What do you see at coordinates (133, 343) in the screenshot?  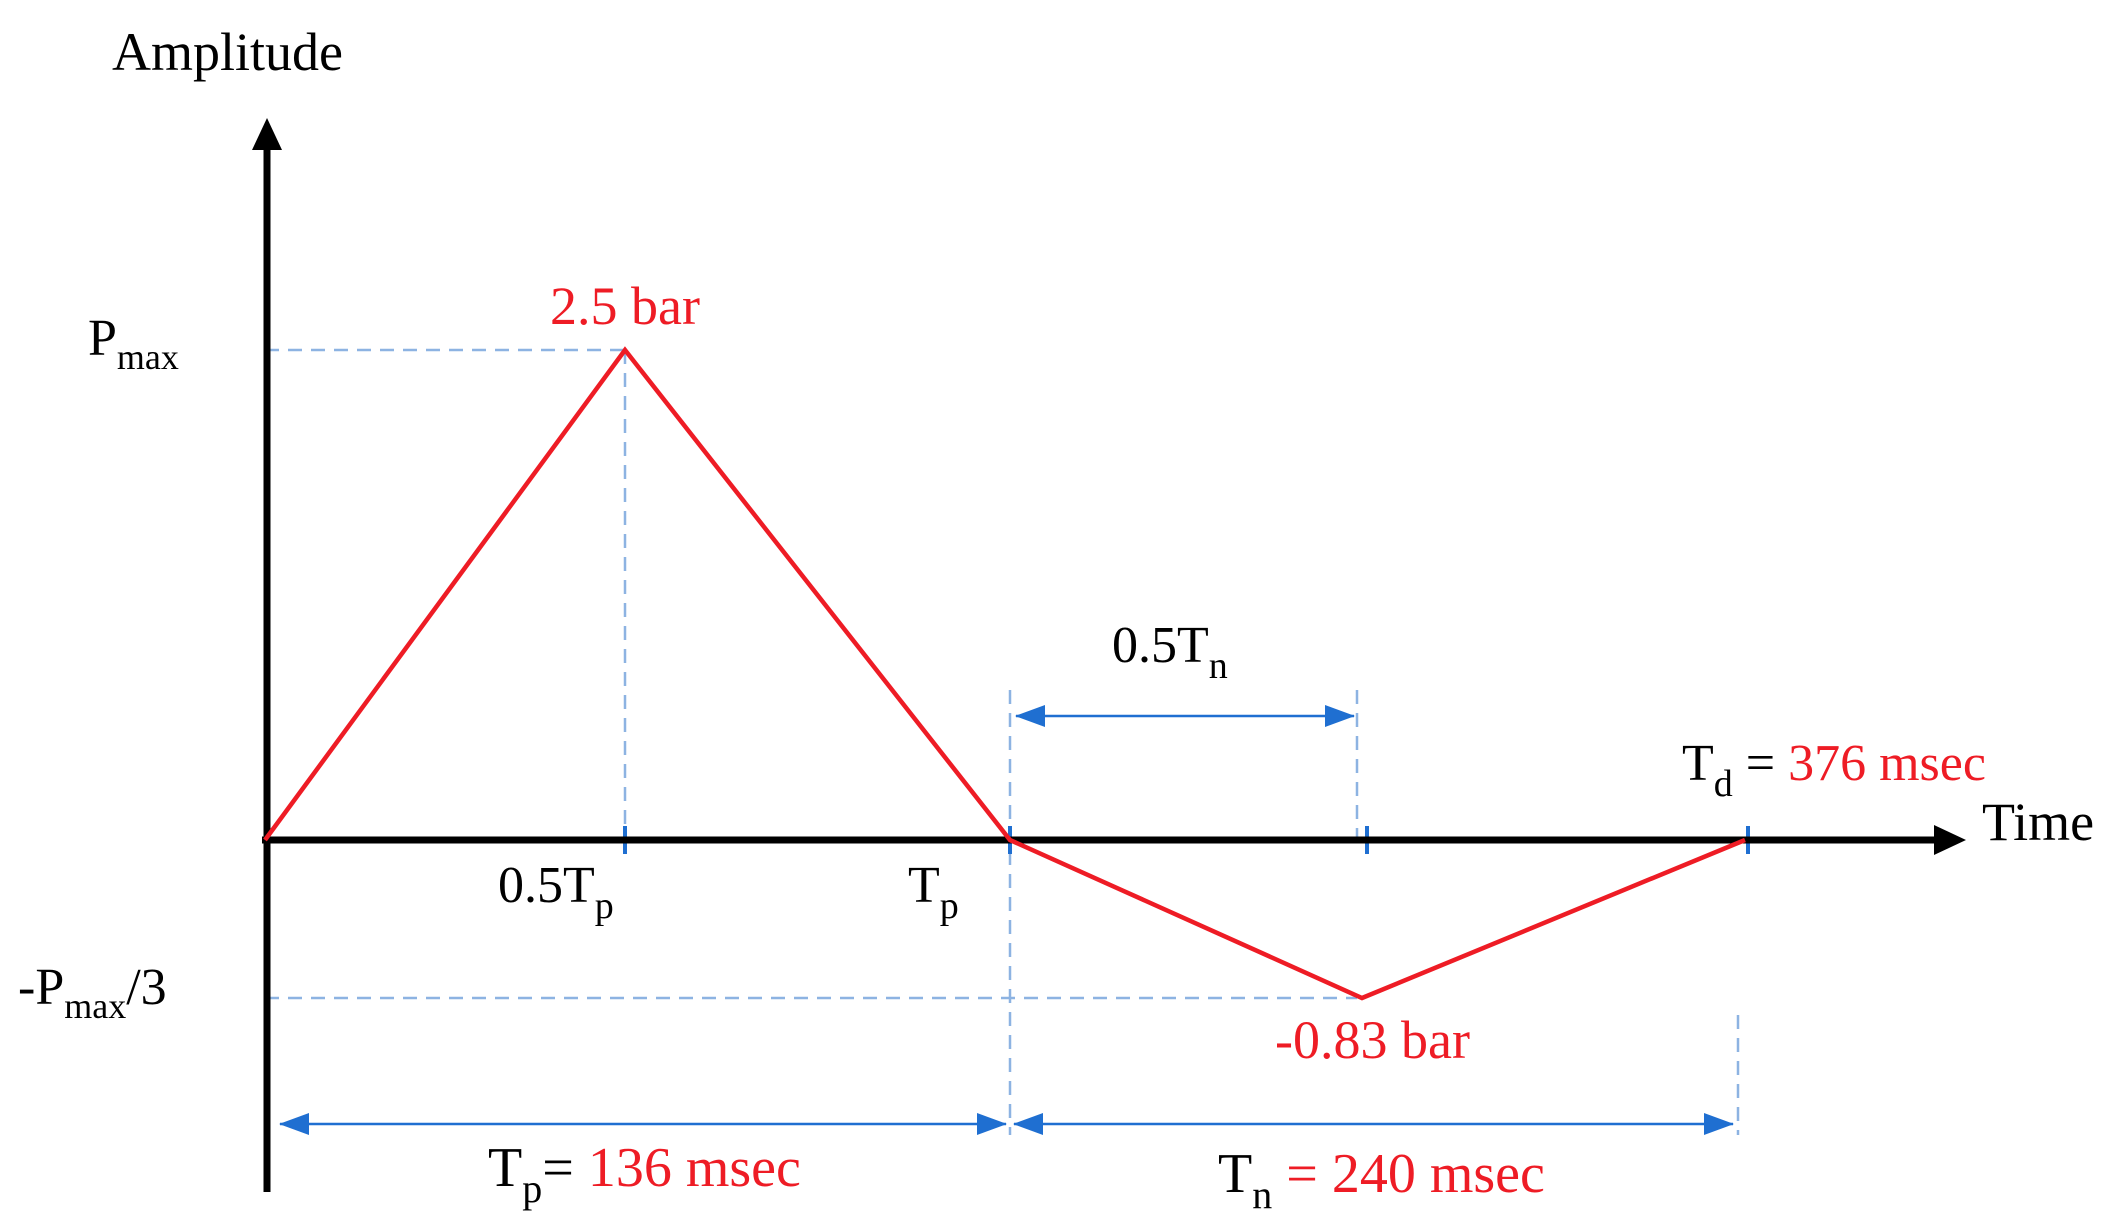 I see `pmax-label: Pmax` at bounding box center [133, 343].